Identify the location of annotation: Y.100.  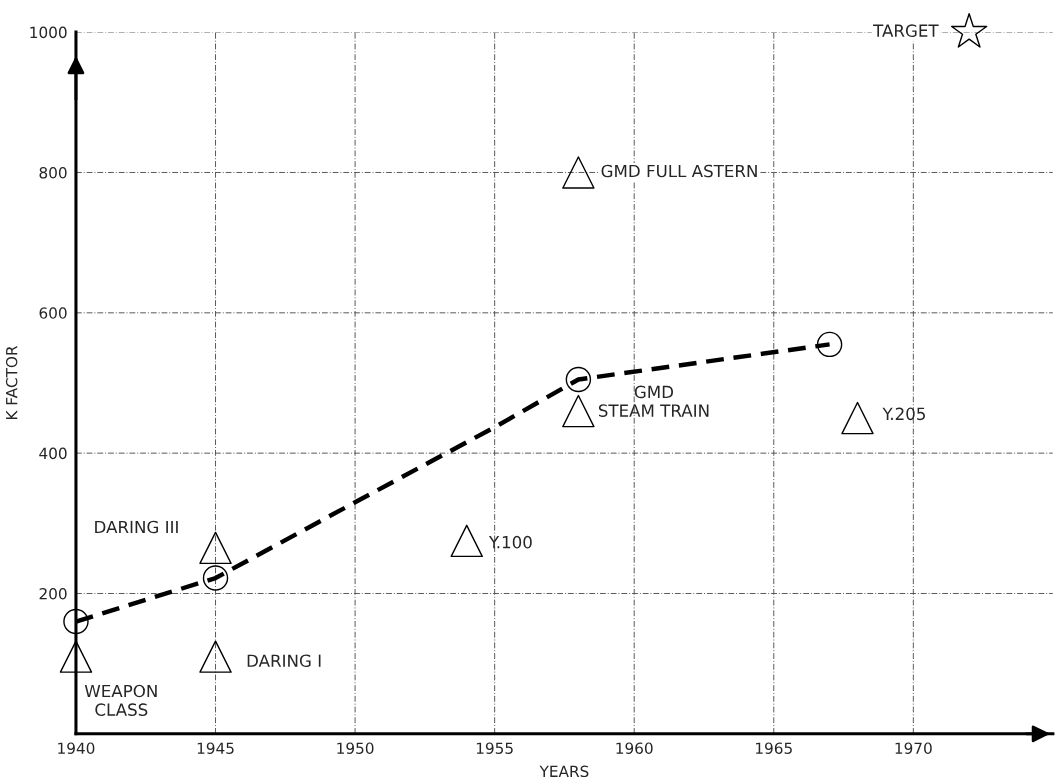
(510, 542).